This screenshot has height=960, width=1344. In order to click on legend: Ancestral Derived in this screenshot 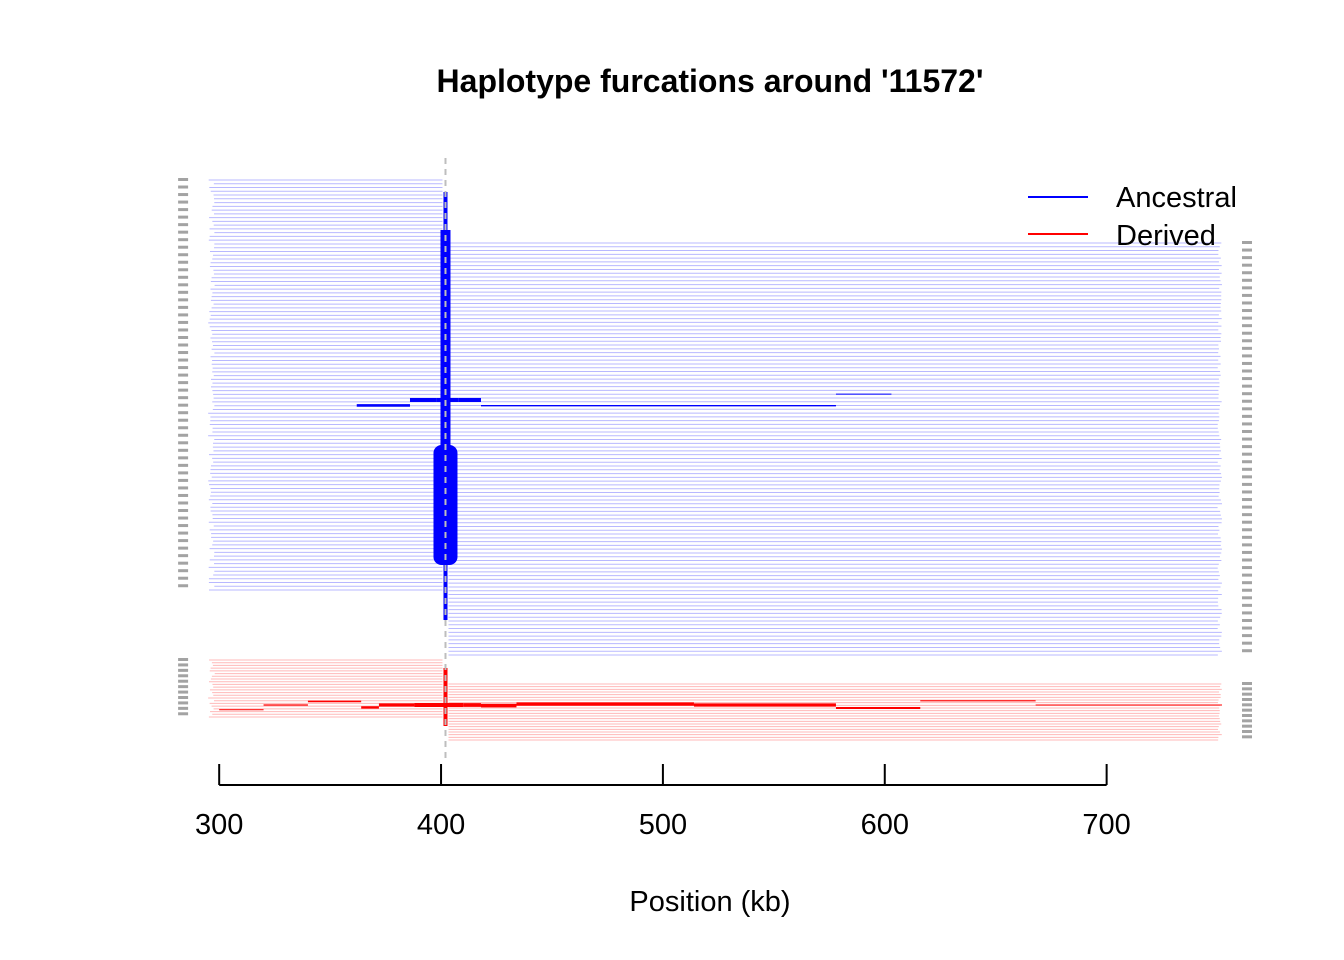, I will do `click(1132, 217)`.